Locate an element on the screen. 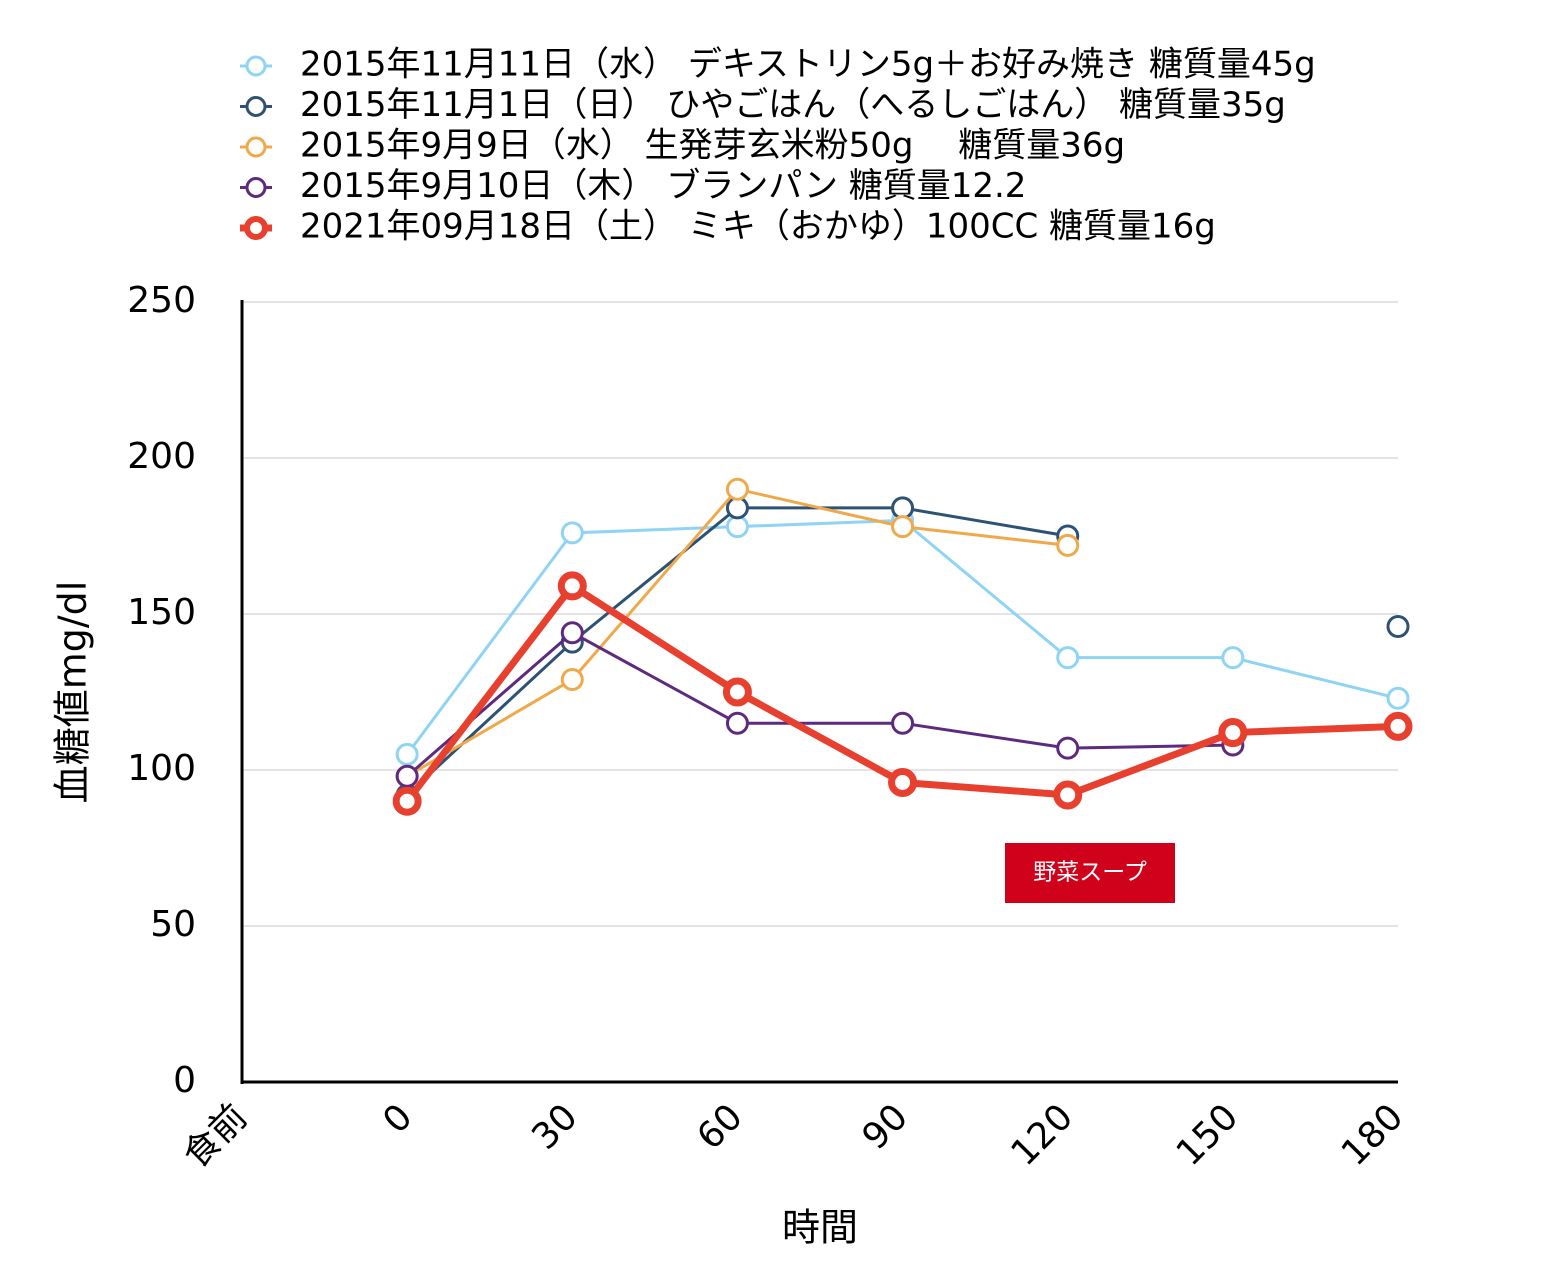 This screenshot has height=1276, width=1568. x-tick-label: 150 is located at coordinates (1208, 1135).